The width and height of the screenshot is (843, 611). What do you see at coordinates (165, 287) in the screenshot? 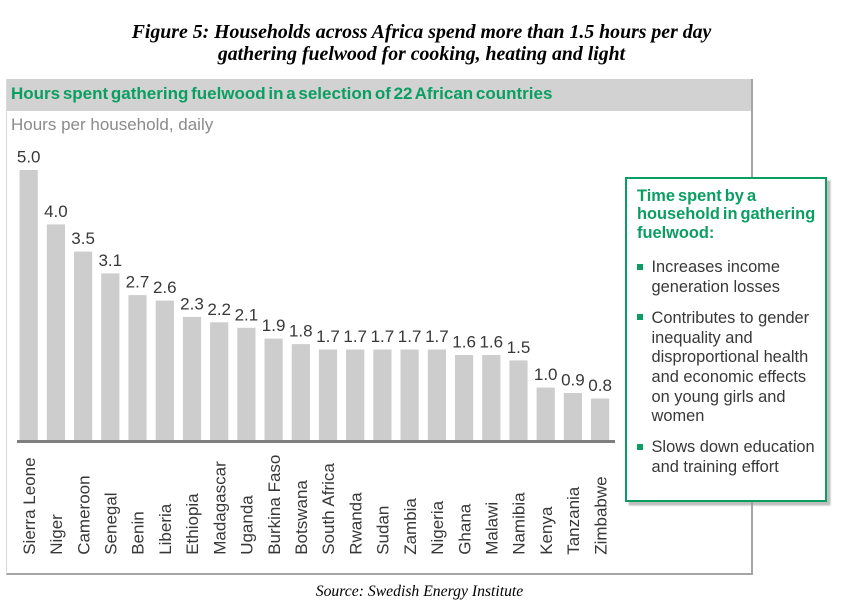
I see `svg-text: 2.6` at bounding box center [165, 287].